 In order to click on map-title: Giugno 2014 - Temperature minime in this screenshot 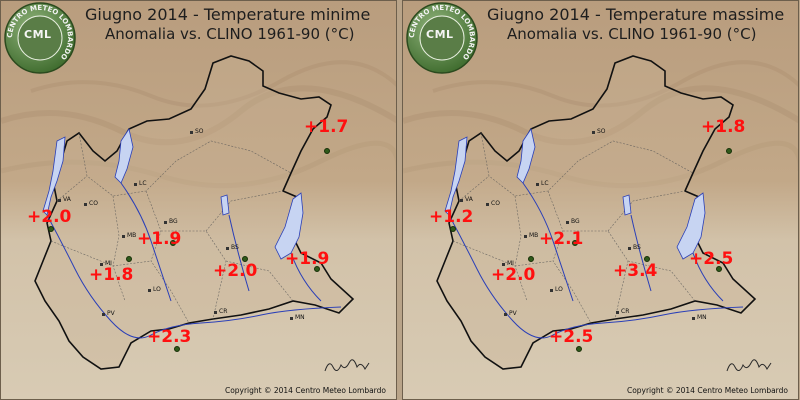, I will do `click(228, 14)`.